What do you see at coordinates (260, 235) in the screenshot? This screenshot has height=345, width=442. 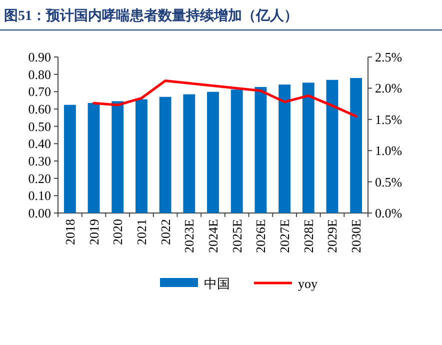 I see `x-tick-label: 2026E` at bounding box center [260, 235].